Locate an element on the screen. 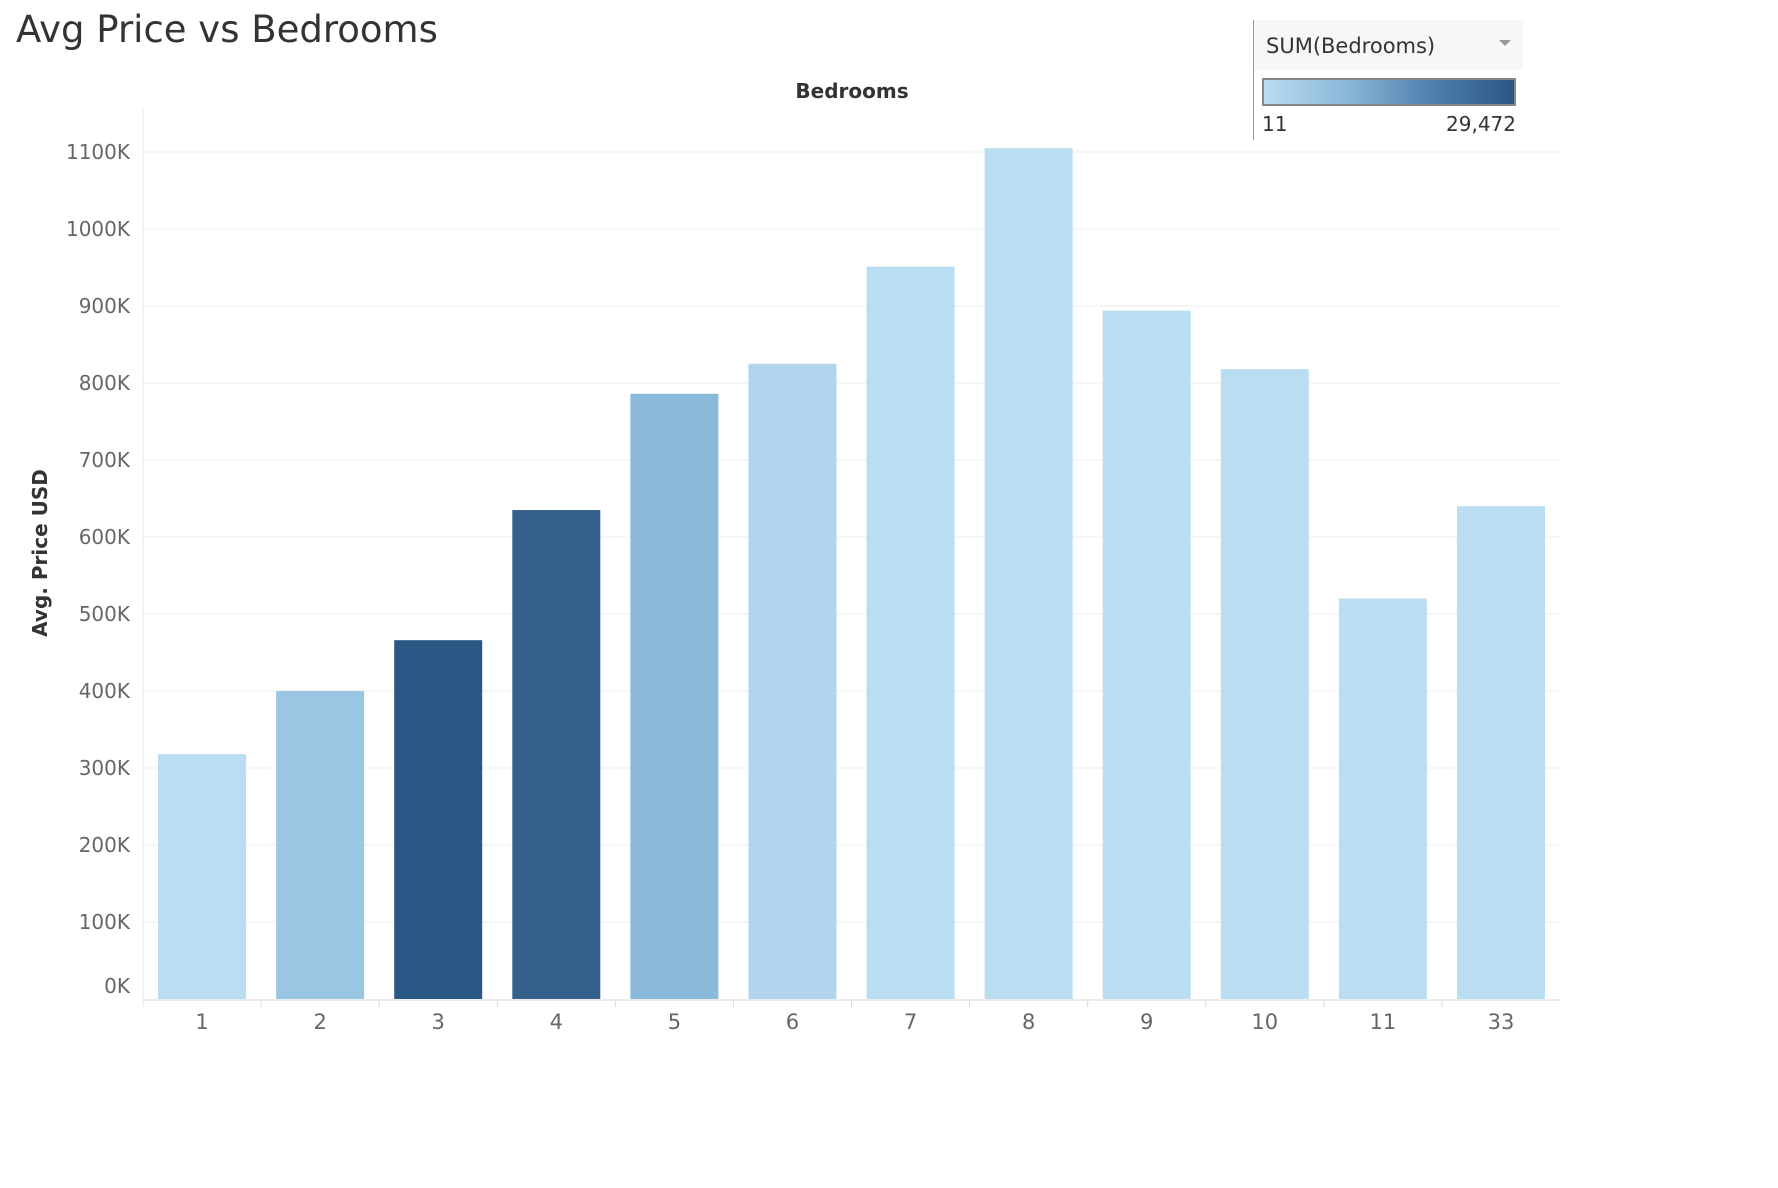  x-tick-label: 9 is located at coordinates (1146, 1022).